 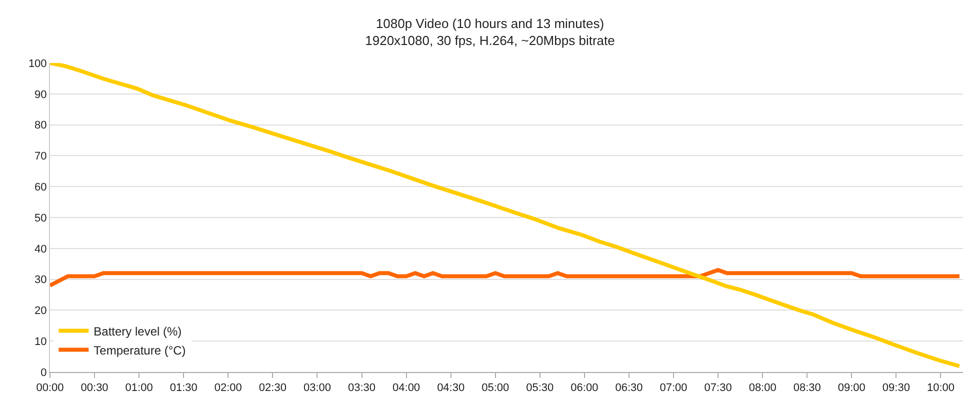 What do you see at coordinates (406, 388) in the screenshot?
I see `x-tick-label: 04:00` at bounding box center [406, 388].